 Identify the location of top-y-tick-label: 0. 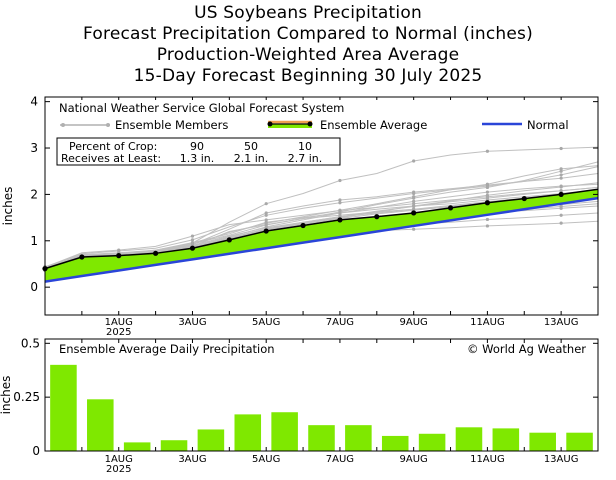
(34, 287).